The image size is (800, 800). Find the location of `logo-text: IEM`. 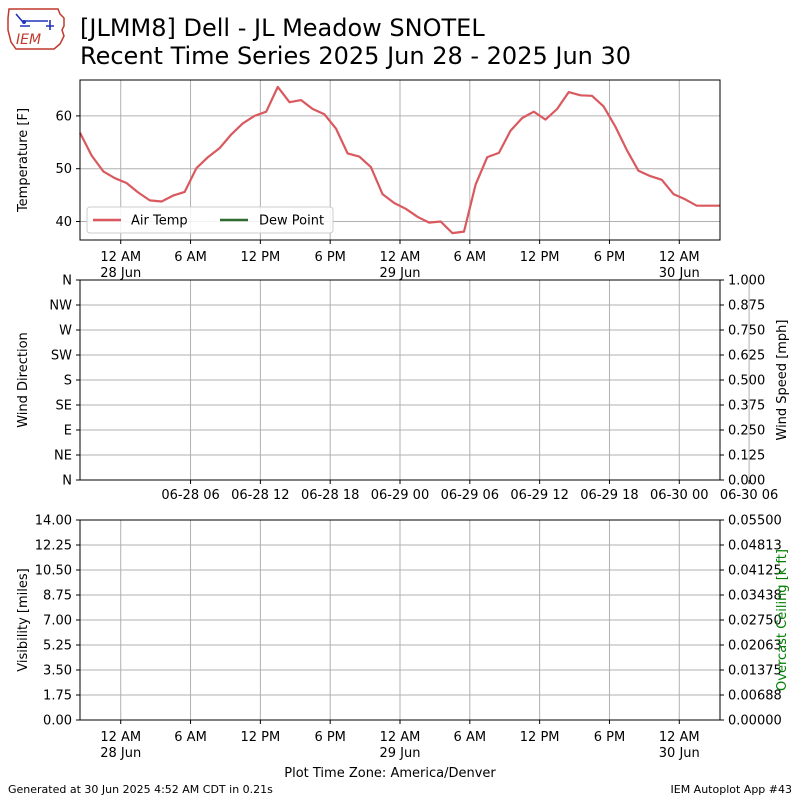

logo-text: IEM is located at coordinates (28, 40).